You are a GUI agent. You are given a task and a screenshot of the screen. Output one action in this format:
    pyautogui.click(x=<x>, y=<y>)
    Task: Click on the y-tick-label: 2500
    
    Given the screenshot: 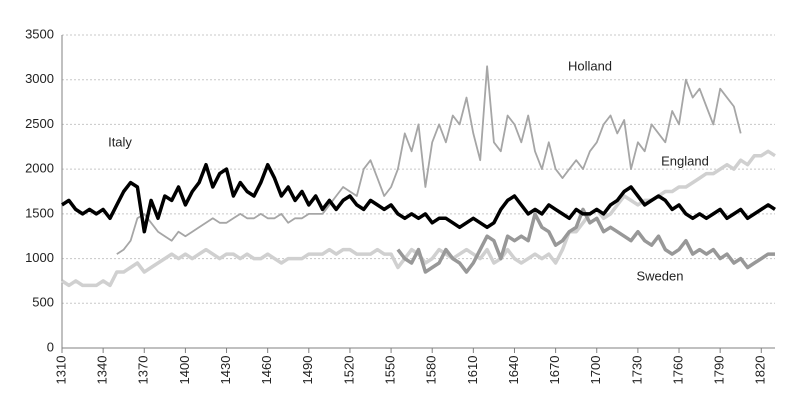 What is the action you would take?
    pyautogui.click(x=39, y=123)
    